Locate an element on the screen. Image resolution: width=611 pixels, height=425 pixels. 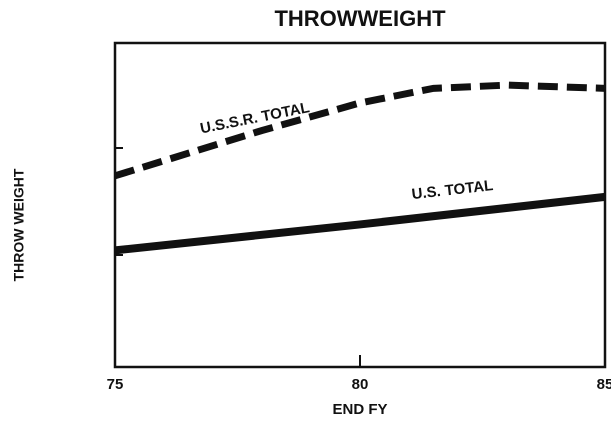
chart-title: THROWWEIGHT is located at coordinates (360, 18).